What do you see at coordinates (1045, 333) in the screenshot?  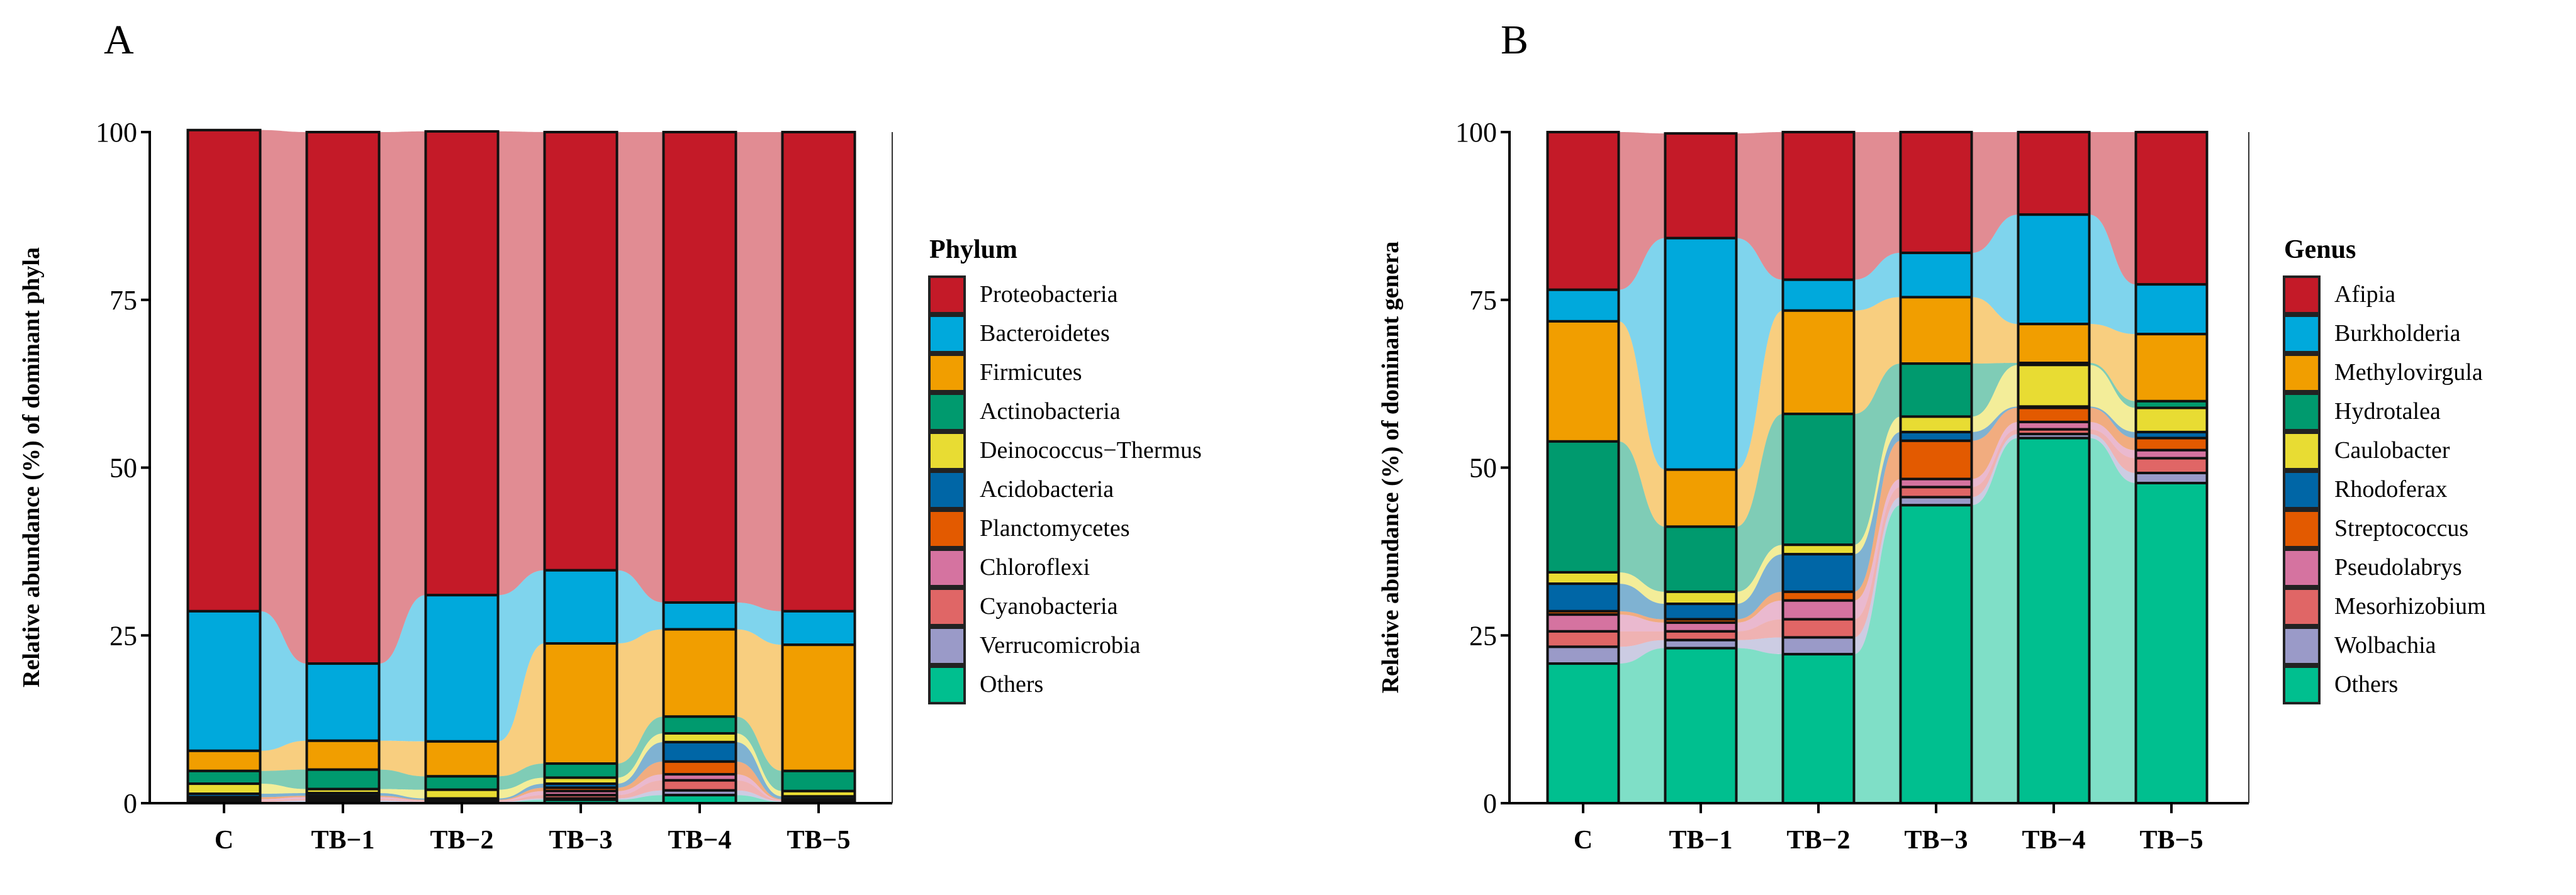 I see `legend-label: Bacteroidetes` at bounding box center [1045, 333].